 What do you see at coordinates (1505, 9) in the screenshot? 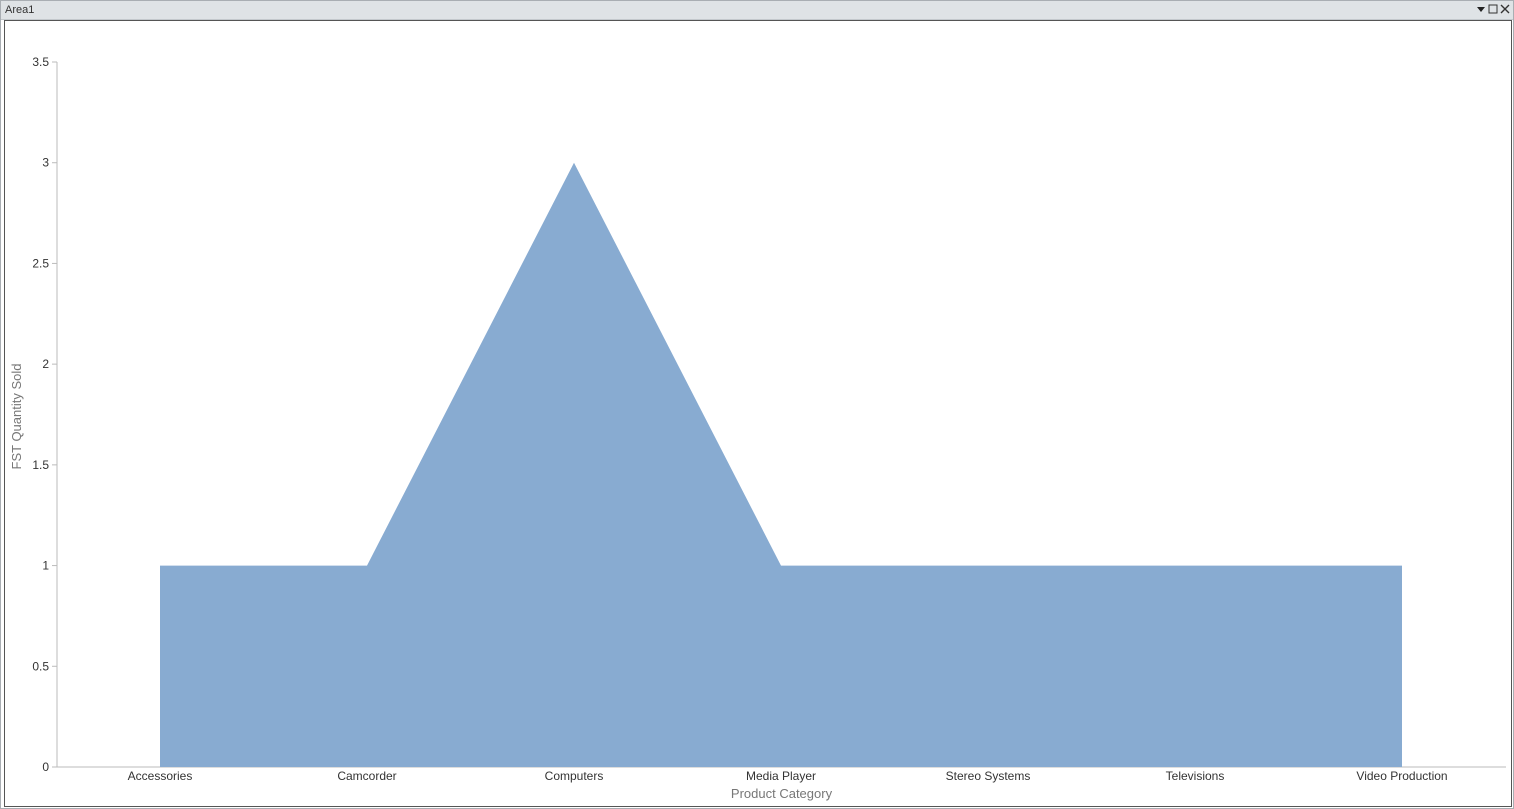
I see `close-icon` at bounding box center [1505, 9].